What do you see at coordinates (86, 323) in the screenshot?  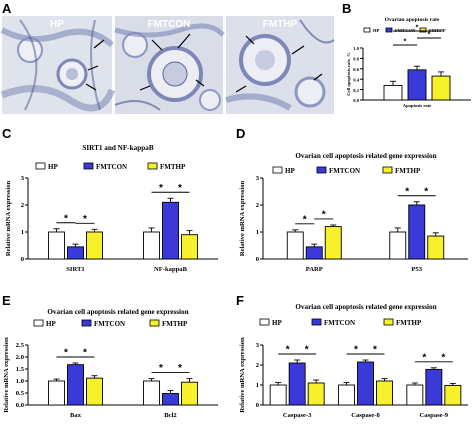 I see `chart-e-legend-swatch-fmtcon` at bounding box center [86, 323].